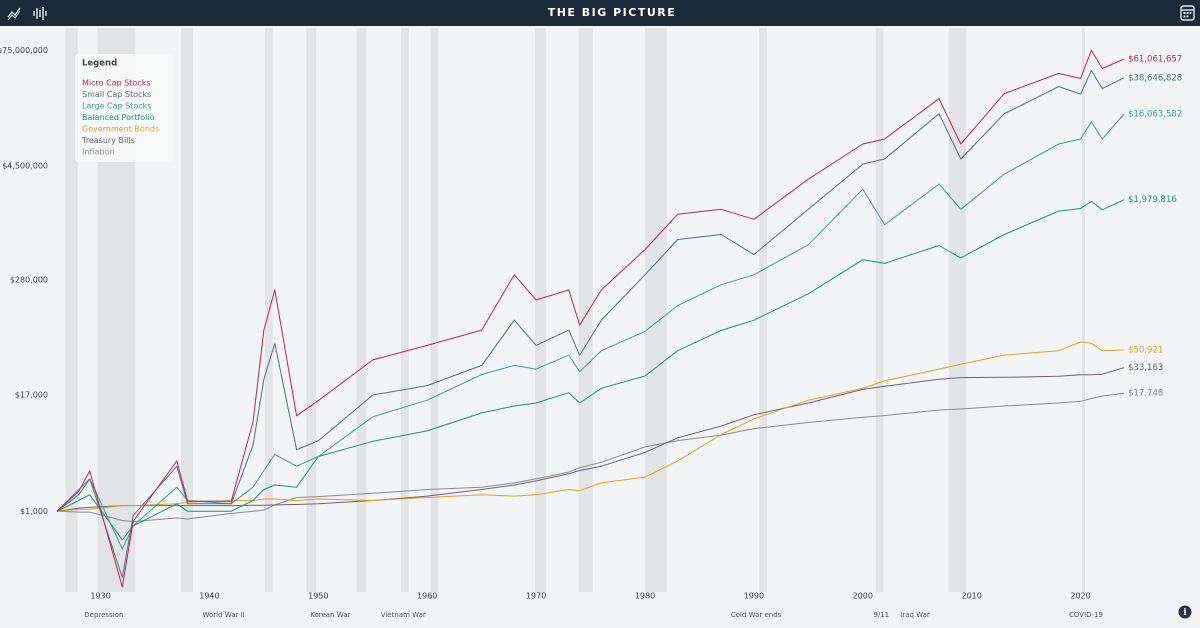 The image size is (1200, 628). What do you see at coordinates (881, 615) in the screenshot?
I see `event-label: 9/11` at bounding box center [881, 615].